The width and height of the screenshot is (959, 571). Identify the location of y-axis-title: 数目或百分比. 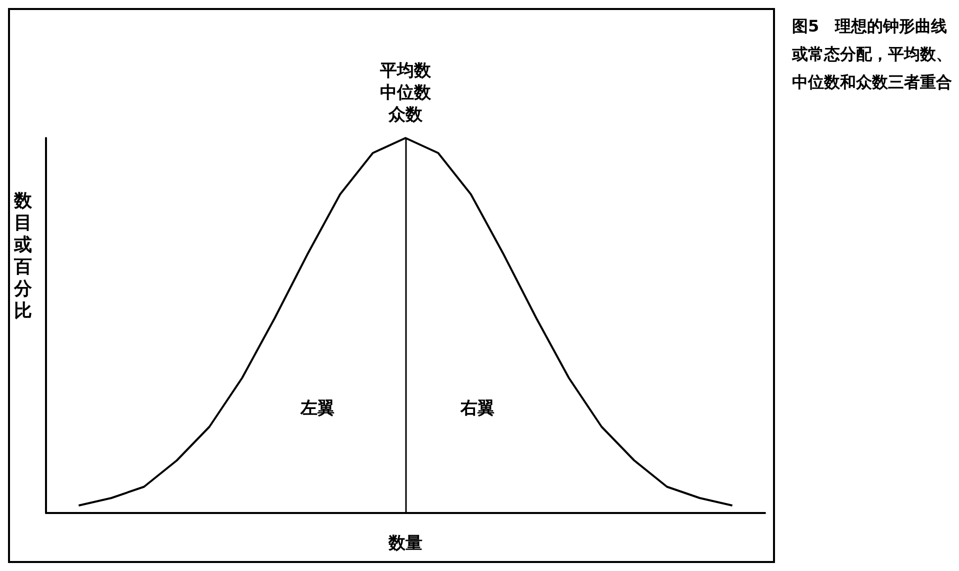
(23, 256).